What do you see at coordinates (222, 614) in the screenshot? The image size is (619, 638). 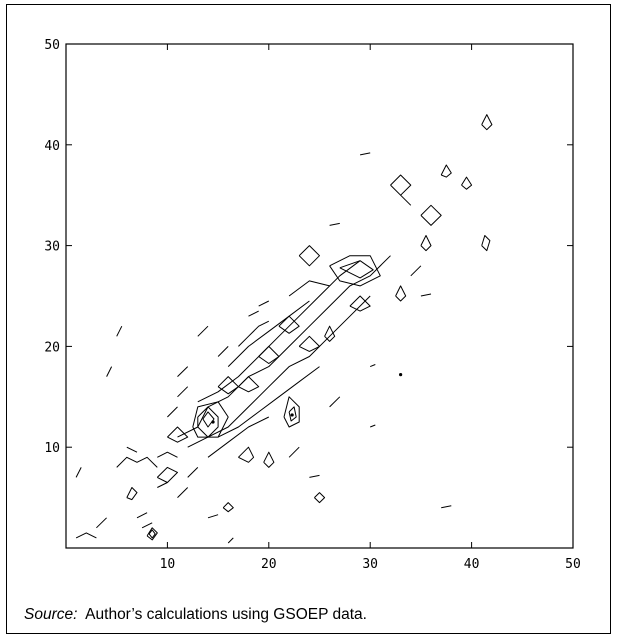 I see `source-text: Author’s calculations using GSOEP data.` at bounding box center [222, 614].